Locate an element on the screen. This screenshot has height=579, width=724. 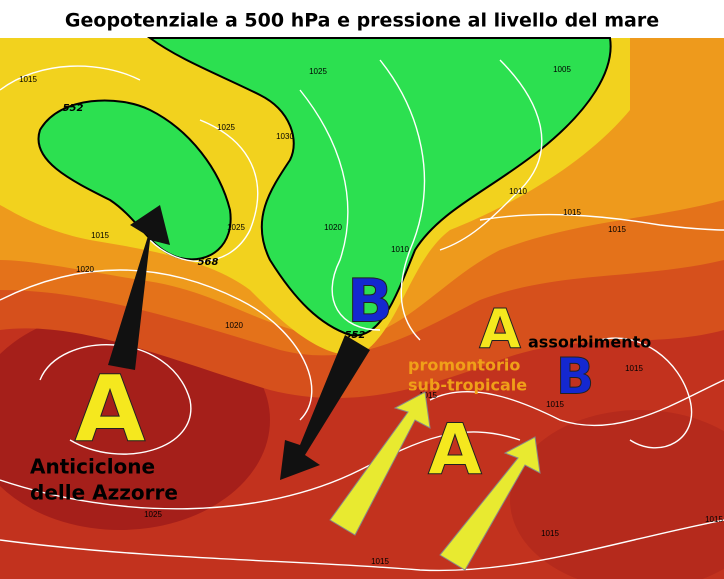
green-blob is located at coordinates (134, 180).